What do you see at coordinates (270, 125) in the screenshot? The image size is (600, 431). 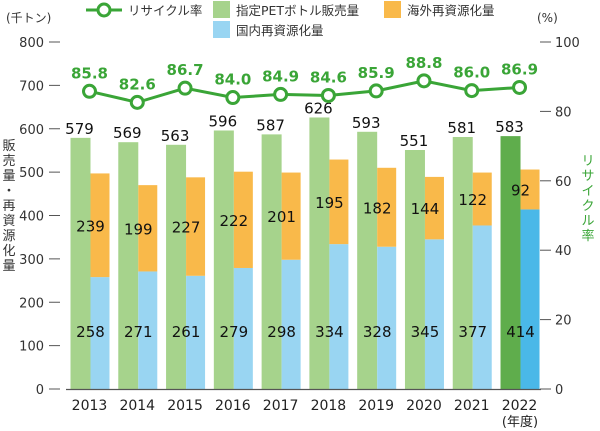 I see `sales-value-label: 587` at bounding box center [270, 125].